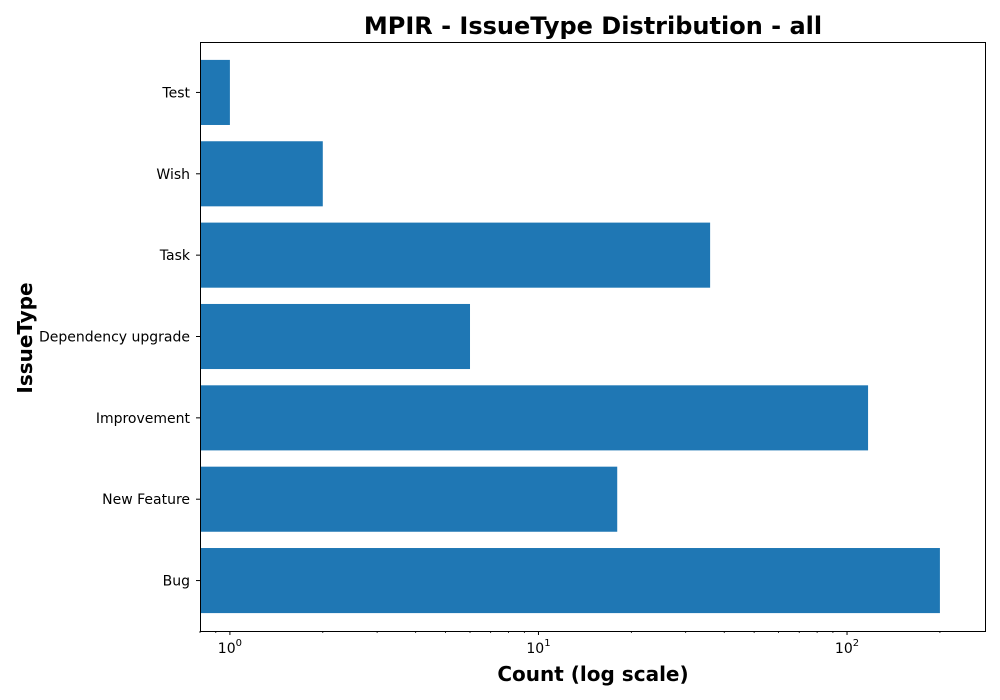  I want to click on y-tick-label: Wish, so click(173, 175).